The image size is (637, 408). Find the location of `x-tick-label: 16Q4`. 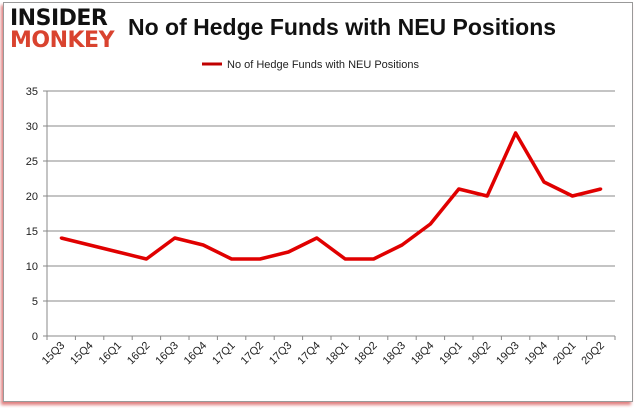

x-tick-label: 16Q4 is located at coordinates (196, 354).